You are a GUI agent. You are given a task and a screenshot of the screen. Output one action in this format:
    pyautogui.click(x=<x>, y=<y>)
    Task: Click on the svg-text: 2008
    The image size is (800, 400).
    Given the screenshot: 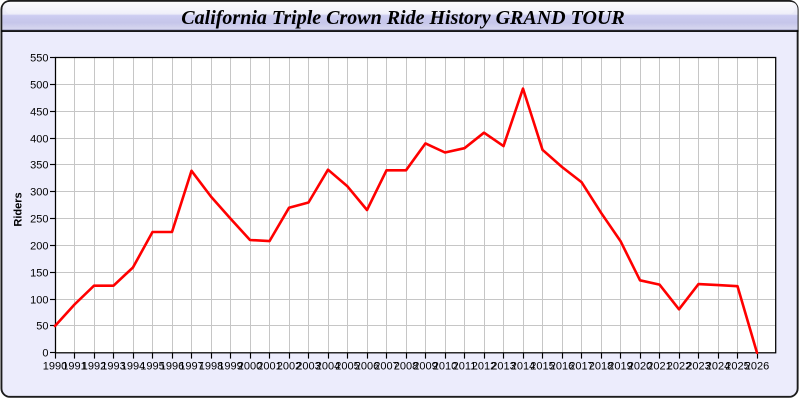 What is the action you would take?
    pyautogui.click(x=406, y=366)
    